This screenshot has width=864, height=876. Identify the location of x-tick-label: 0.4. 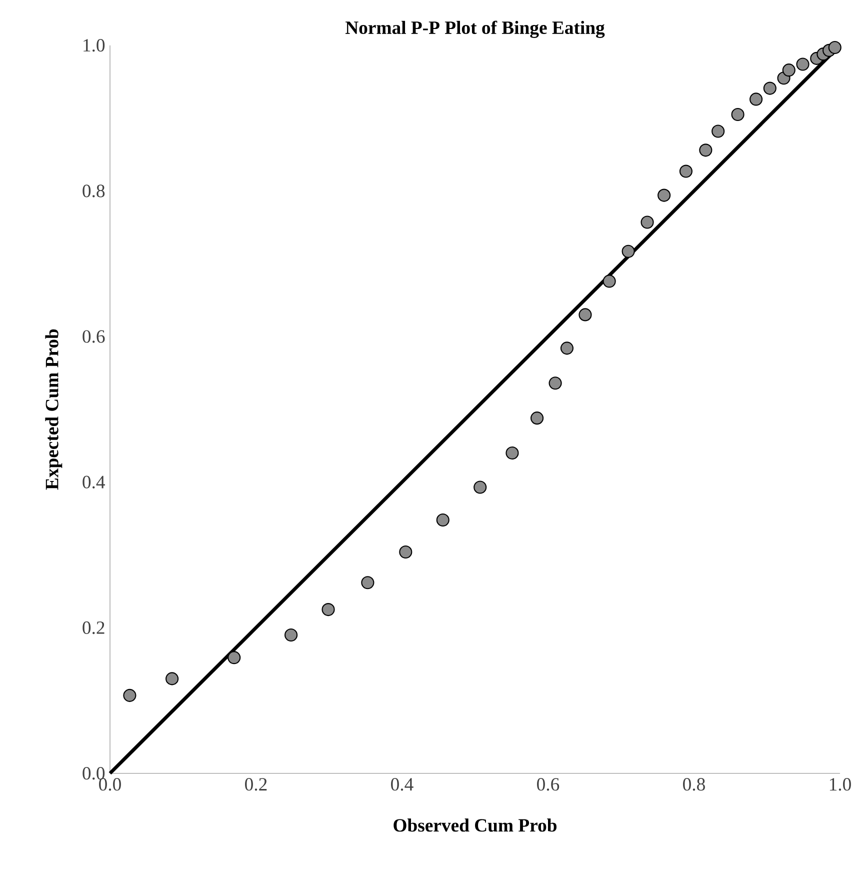
(402, 784).